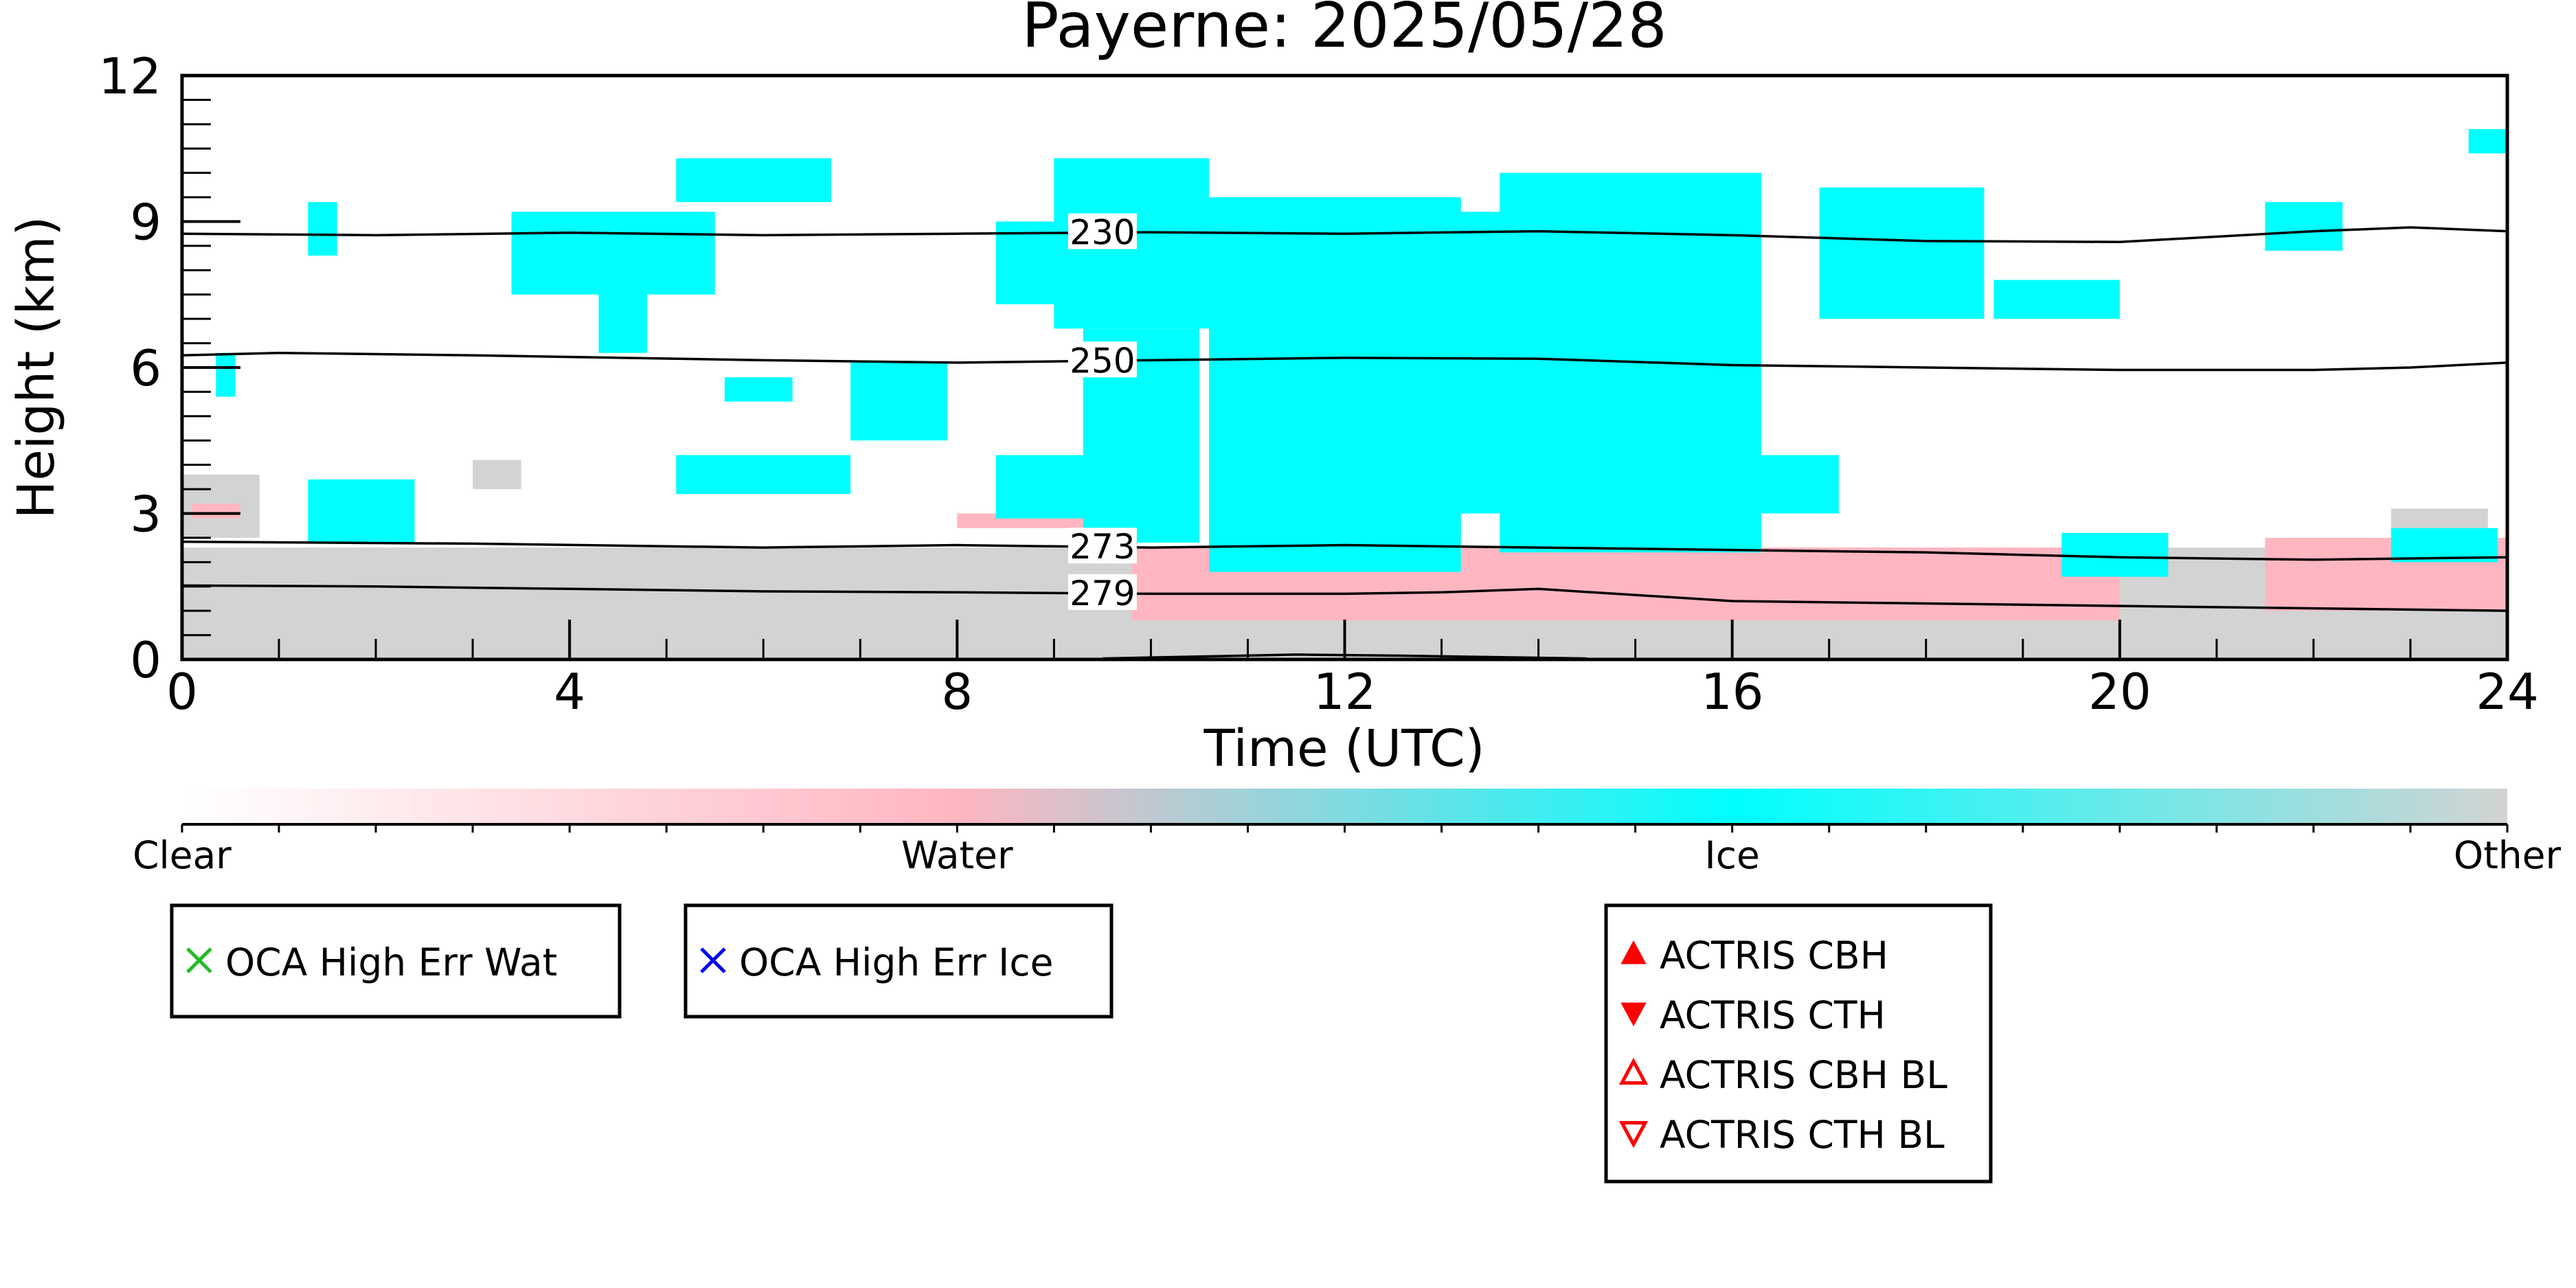  Describe the element at coordinates (2508, 855) in the screenshot. I see `colorbar-label-other: Other` at that location.